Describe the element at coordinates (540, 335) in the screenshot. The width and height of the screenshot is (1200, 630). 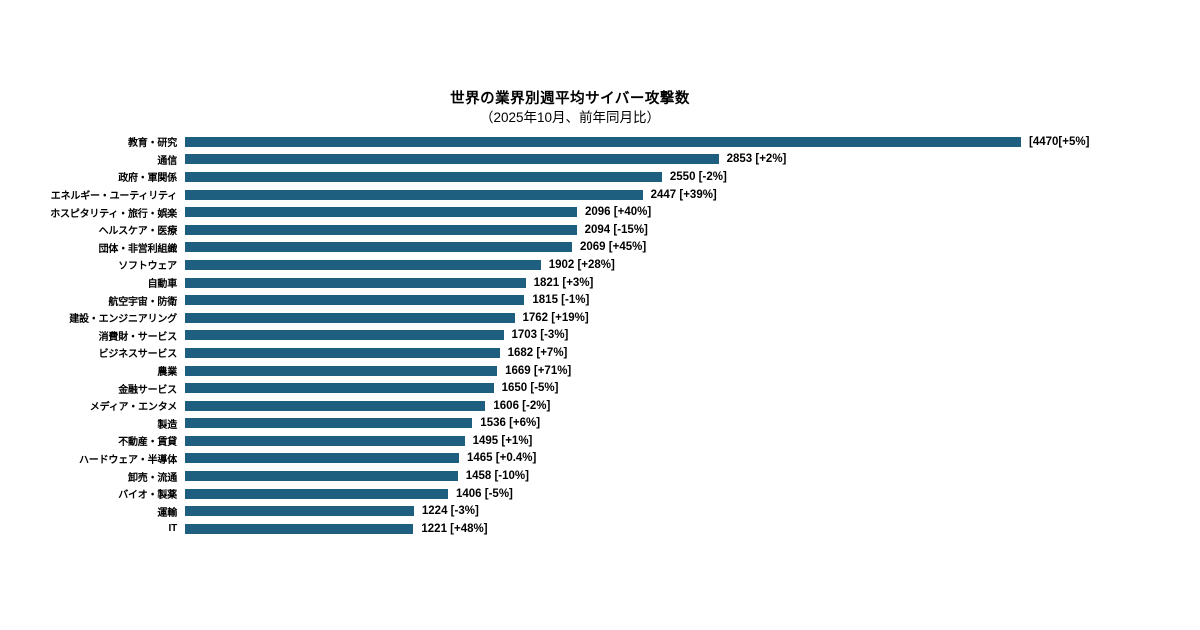
I see `value-label: 1703 [-3%]` at that location.